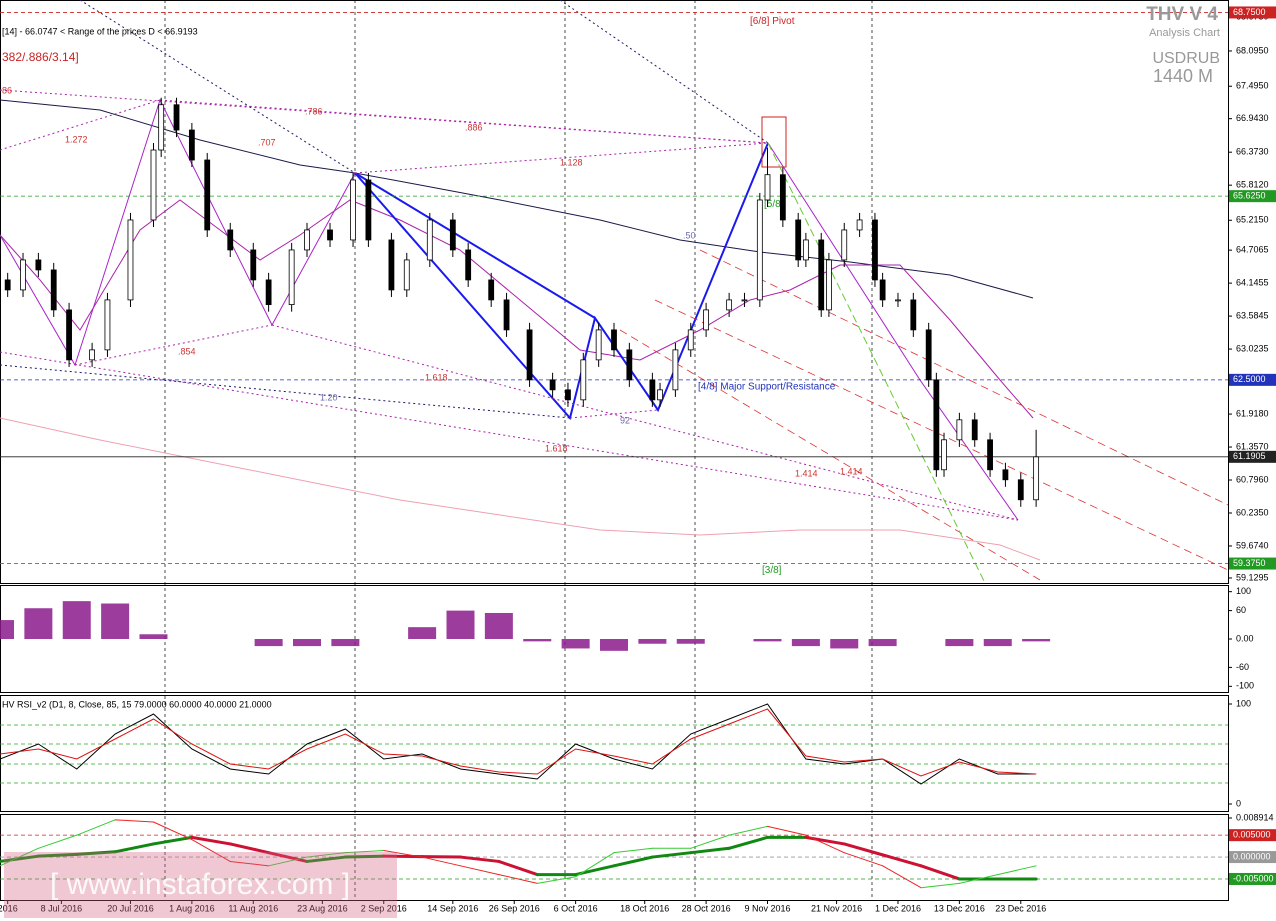 The width and height of the screenshot is (1276, 921). I want to click on x-tick-label: 20 Jul 2016, so click(130, 908).